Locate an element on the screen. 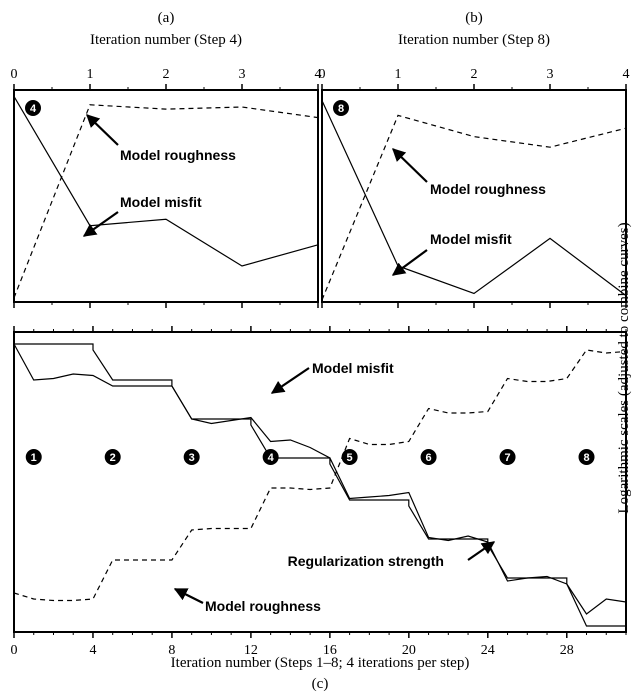 The image size is (639, 698). step-badge-6-label: 6 is located at coordinates (429, 458).